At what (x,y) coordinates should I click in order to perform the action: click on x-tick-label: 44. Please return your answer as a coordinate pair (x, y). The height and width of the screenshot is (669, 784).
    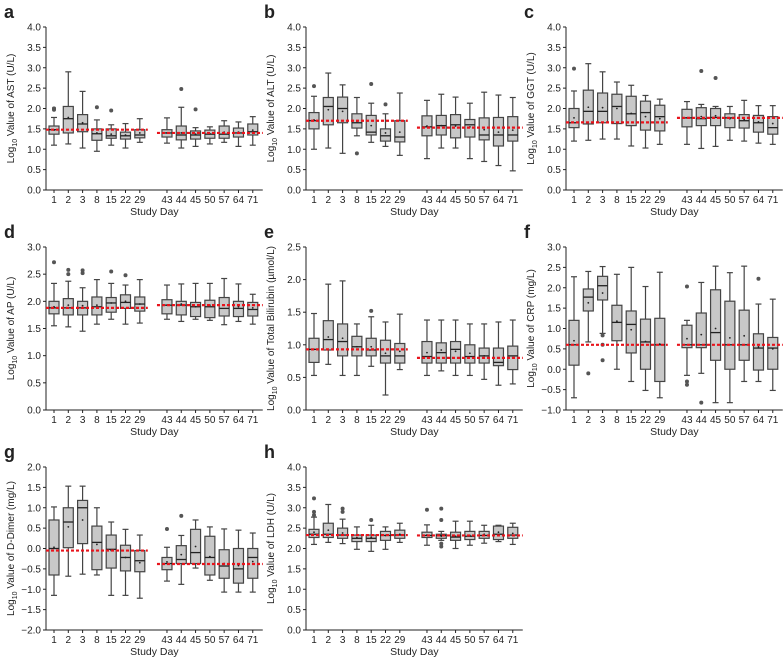
    Looking at the image, I should click on (442, 200).